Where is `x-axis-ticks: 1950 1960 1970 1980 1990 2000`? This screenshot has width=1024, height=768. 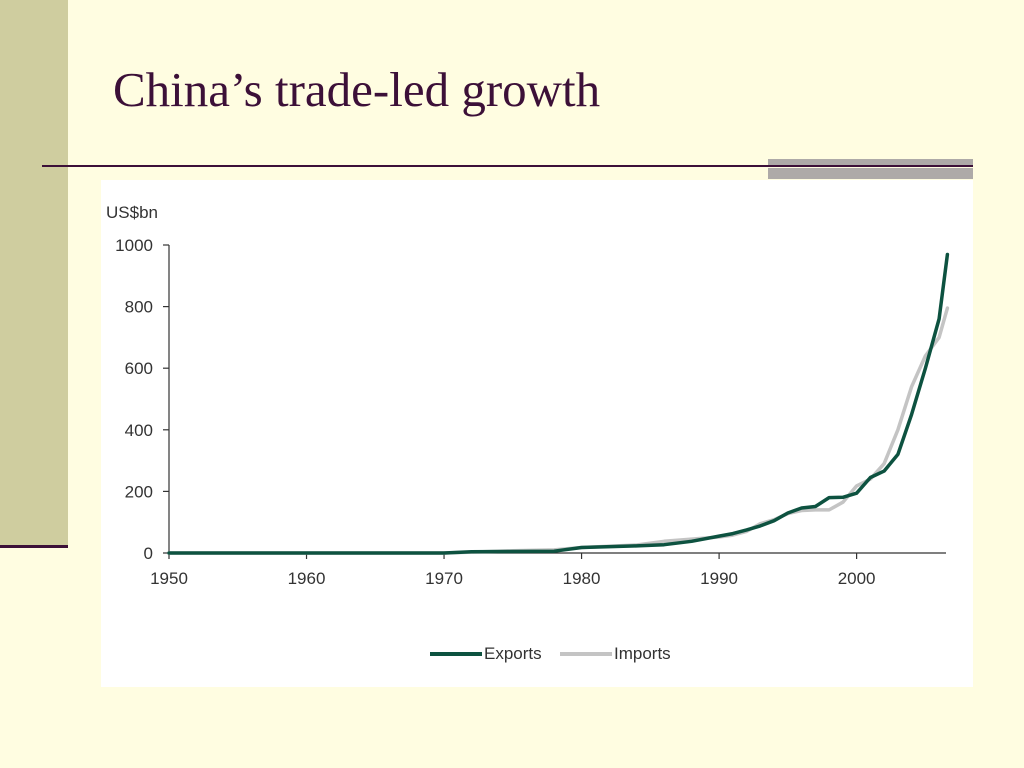
x-axis-ticks: 1950 1960 1970 1980 1990 2000 is located at coordinates (513, 570).